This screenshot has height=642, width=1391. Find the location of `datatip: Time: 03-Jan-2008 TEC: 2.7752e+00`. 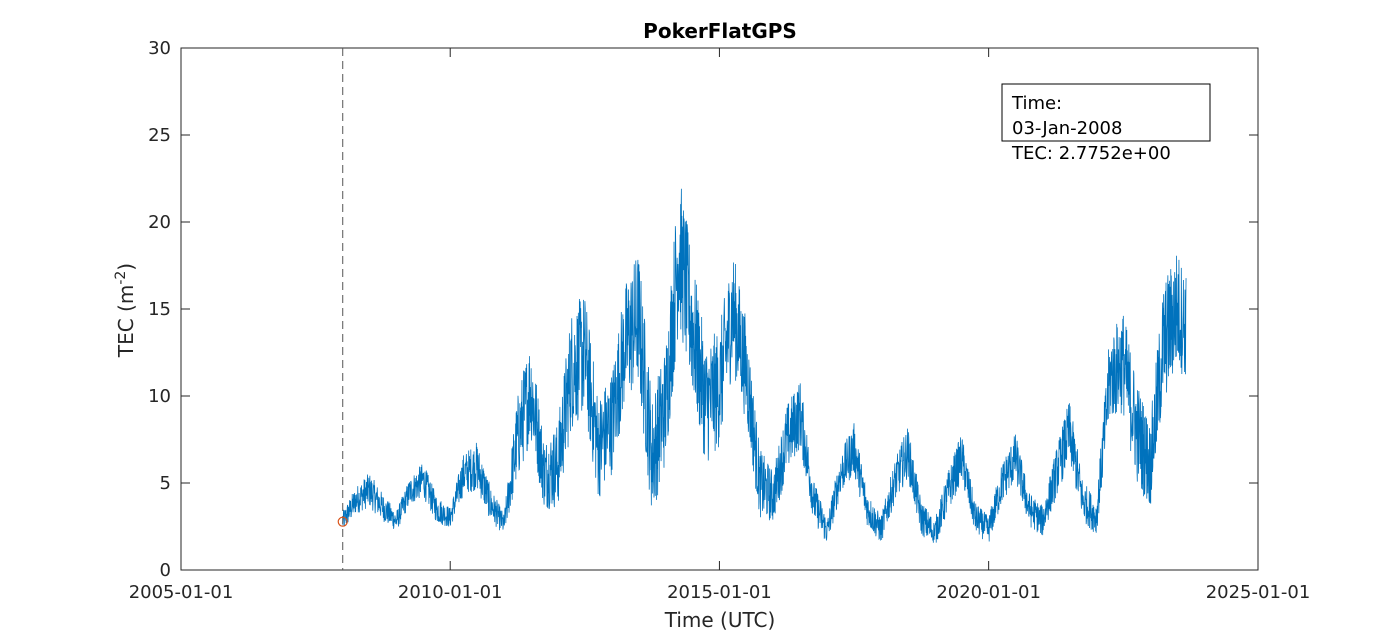

datatip: Time: 03-Jan-2008 TEC: 2.7752e+00 is located at coordinates (1106, 123).